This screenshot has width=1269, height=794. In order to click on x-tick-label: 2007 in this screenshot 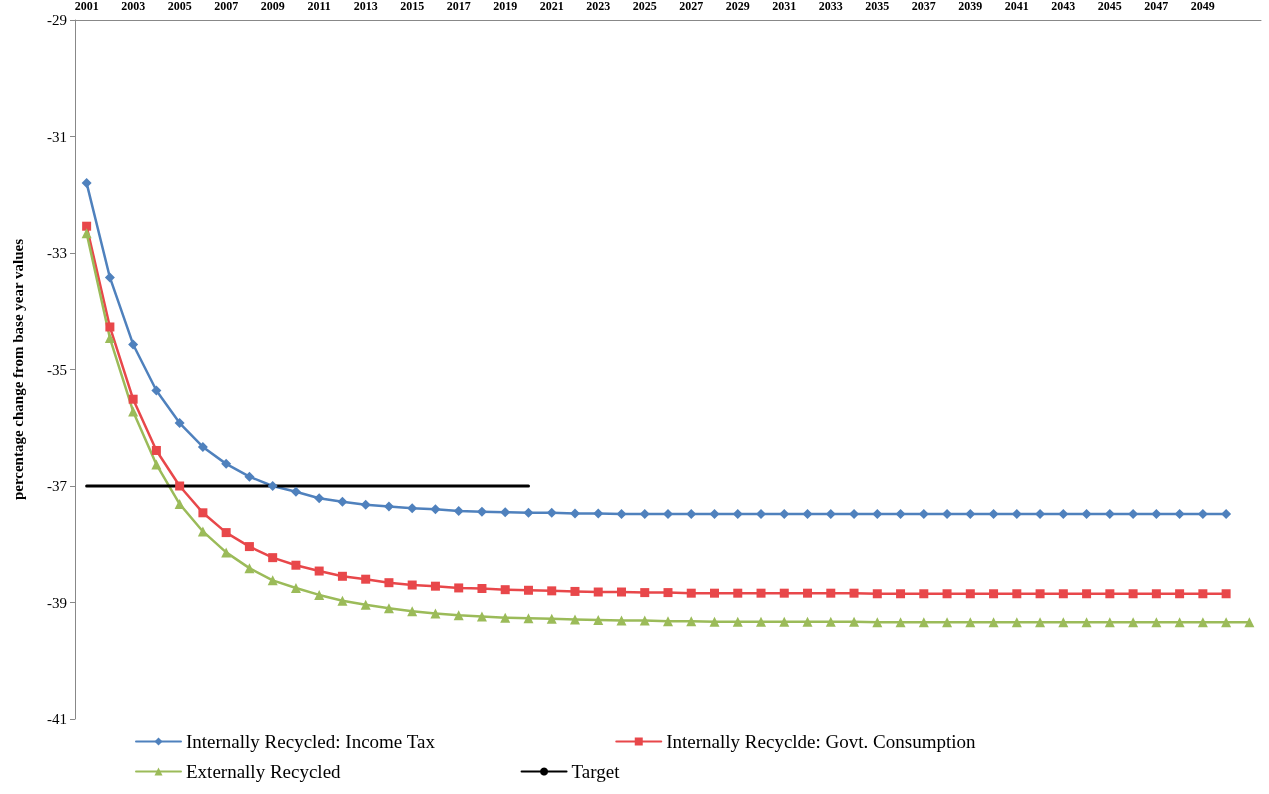, I will do `click(226, 6)`.